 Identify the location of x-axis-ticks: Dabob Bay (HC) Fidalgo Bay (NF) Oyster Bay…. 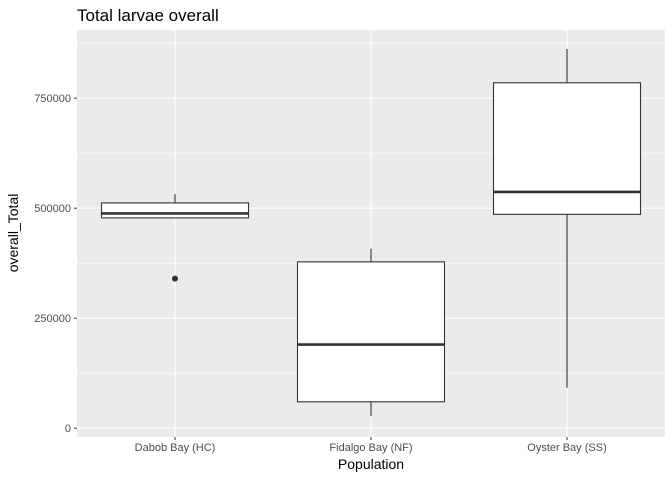
(371, 445).